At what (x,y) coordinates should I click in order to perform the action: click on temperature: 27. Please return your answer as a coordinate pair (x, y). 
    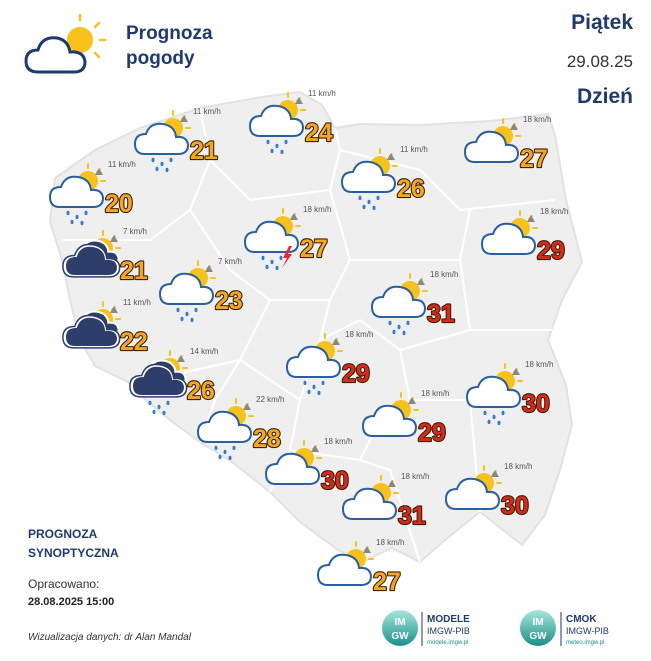
    Looking at the image, I should click on (387, 582).